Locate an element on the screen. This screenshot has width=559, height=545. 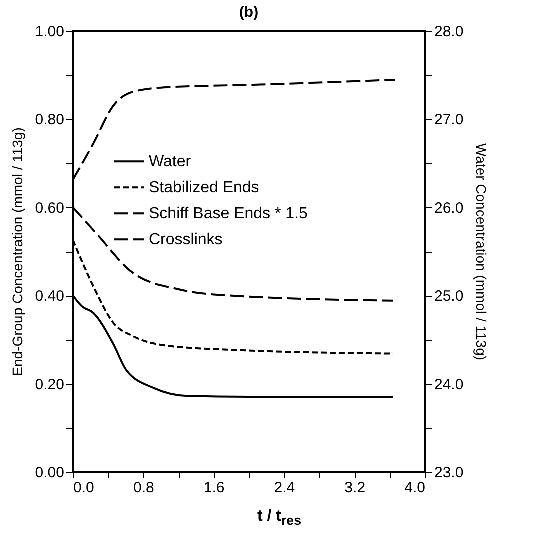
y-tick-label: 0.80 is located at coordinates (49, 120).